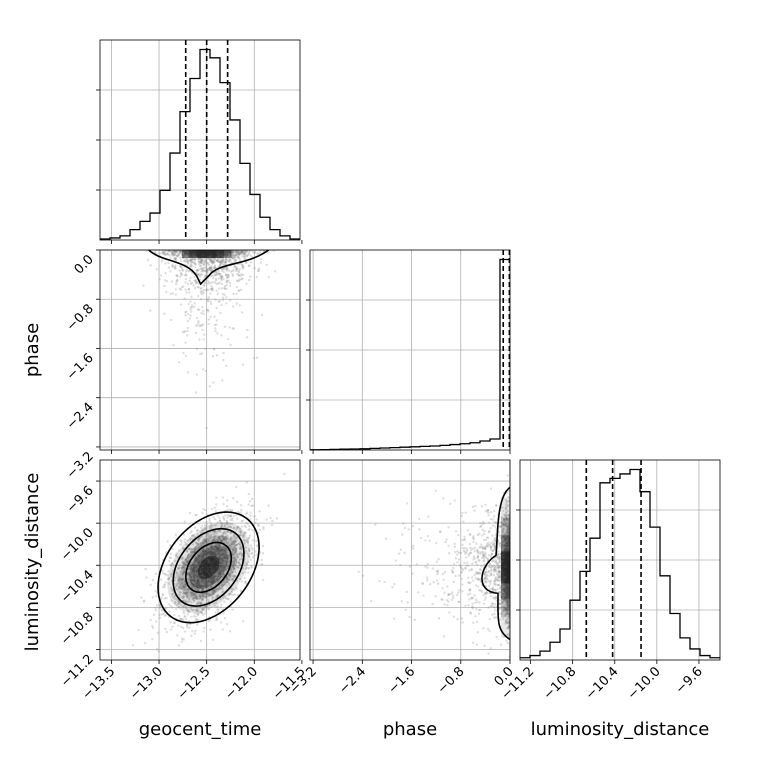 This screenshot has height=760, width=760. What do you see at coordinates (202, 609) in the screenshot?
I see `sample-point-2028` at bounding box center [202, 609].